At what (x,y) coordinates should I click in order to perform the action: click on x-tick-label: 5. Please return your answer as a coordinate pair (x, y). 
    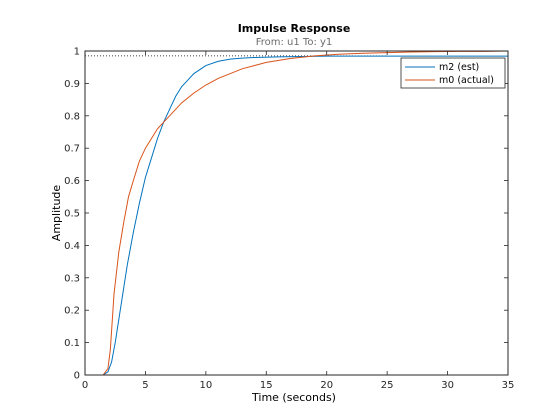
    Looking at the image, I should click on (145, 385).